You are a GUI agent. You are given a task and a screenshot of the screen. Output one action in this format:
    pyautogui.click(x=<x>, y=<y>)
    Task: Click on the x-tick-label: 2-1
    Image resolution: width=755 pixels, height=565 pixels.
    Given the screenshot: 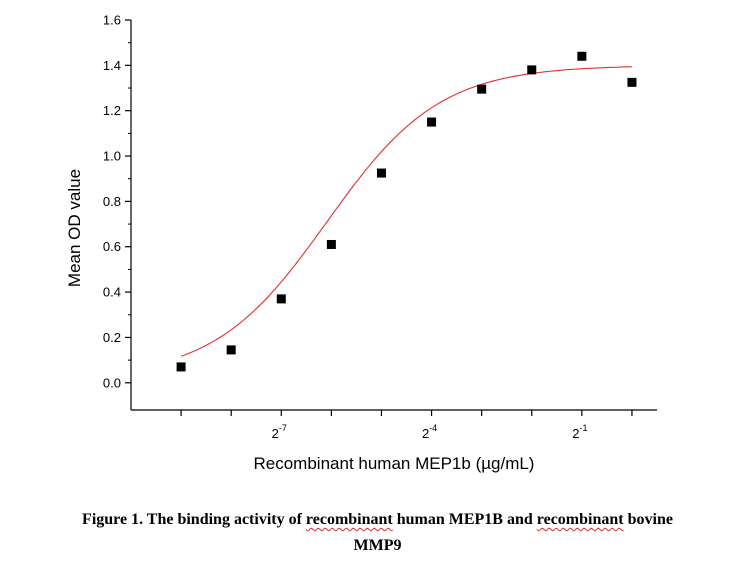 What is the action you would take?
    pyautogui.click(x=579, y=432)
    